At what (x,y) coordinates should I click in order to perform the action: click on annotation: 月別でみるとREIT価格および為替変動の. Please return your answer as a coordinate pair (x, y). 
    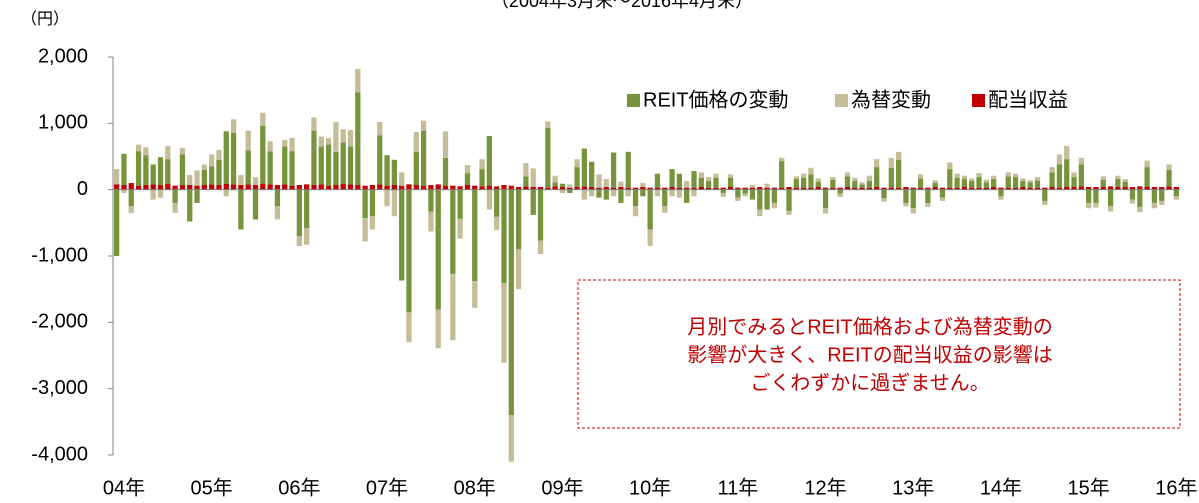
    Looking at the image, I should click on (870, 326).